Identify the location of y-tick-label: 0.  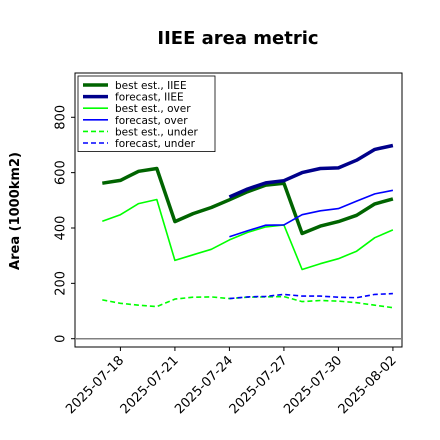
(61, 339).